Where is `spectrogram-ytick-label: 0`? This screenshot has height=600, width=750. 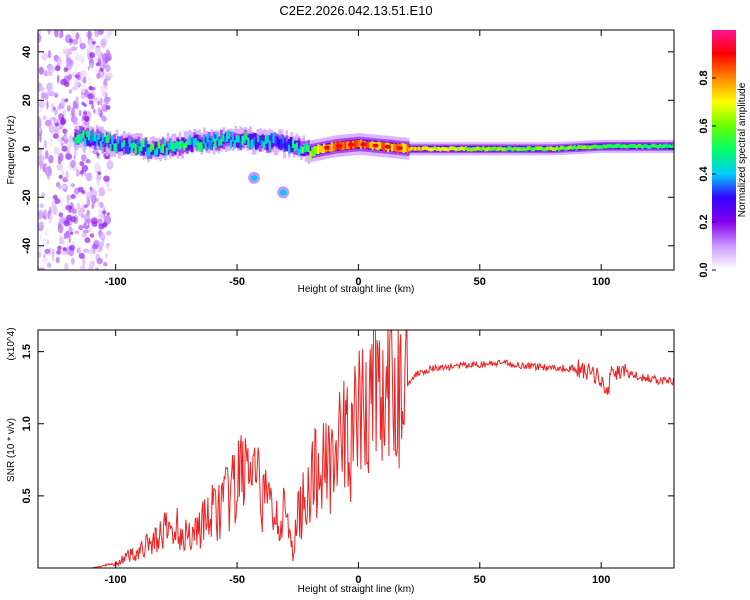
spectrogram-ytick-label: 0 is located at coordinates (27, 149).